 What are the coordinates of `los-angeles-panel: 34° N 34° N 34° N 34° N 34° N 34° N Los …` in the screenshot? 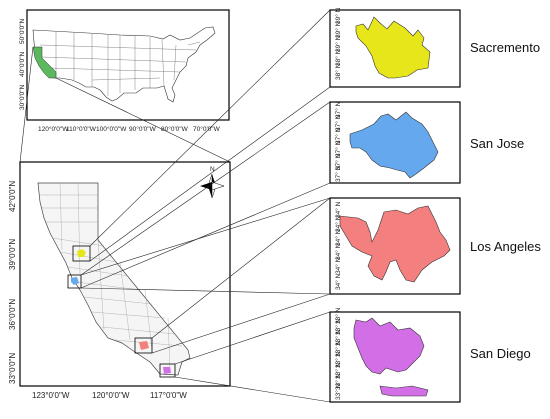 It's located at (435, 246).